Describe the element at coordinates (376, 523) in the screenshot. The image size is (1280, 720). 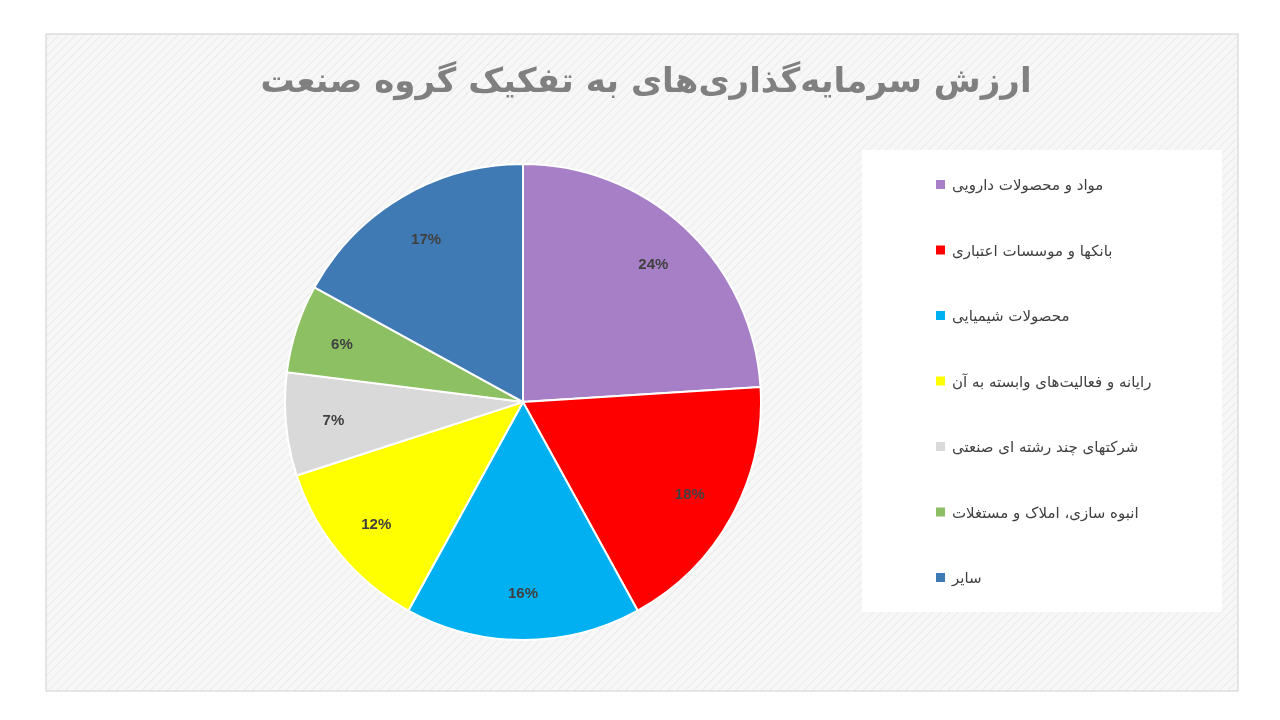
I see `data-label: 12%` at that location.